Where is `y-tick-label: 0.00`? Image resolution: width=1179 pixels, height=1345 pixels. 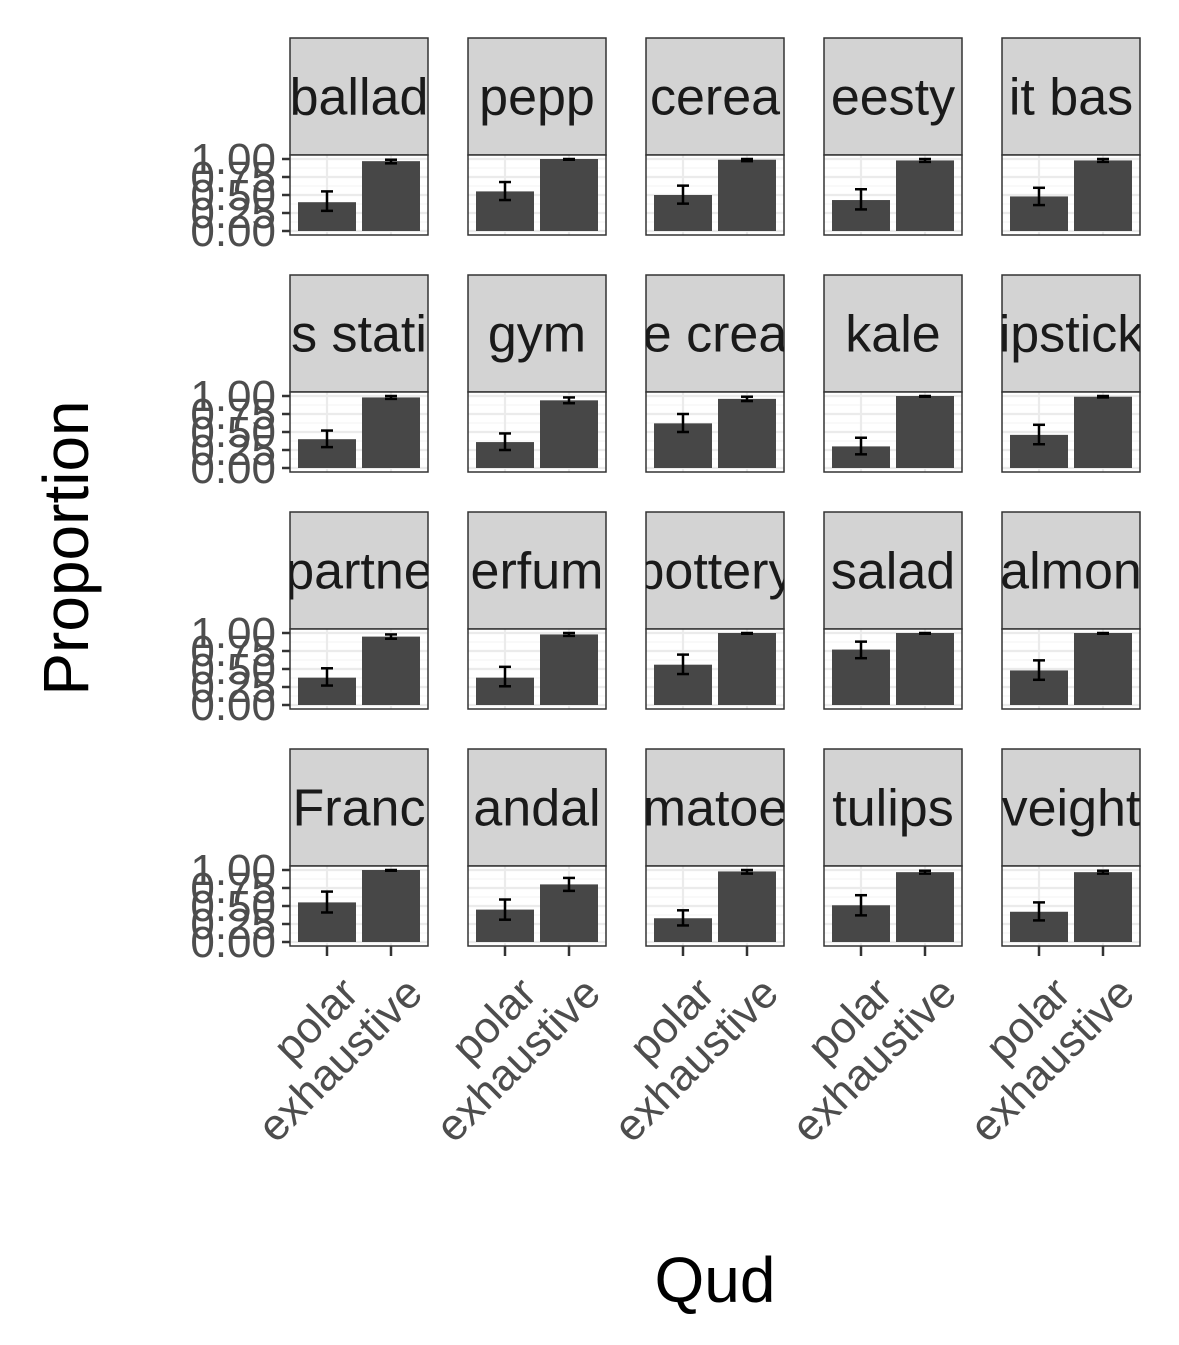 y-tick-label: 0.00 is located at coordinates (233, 705).